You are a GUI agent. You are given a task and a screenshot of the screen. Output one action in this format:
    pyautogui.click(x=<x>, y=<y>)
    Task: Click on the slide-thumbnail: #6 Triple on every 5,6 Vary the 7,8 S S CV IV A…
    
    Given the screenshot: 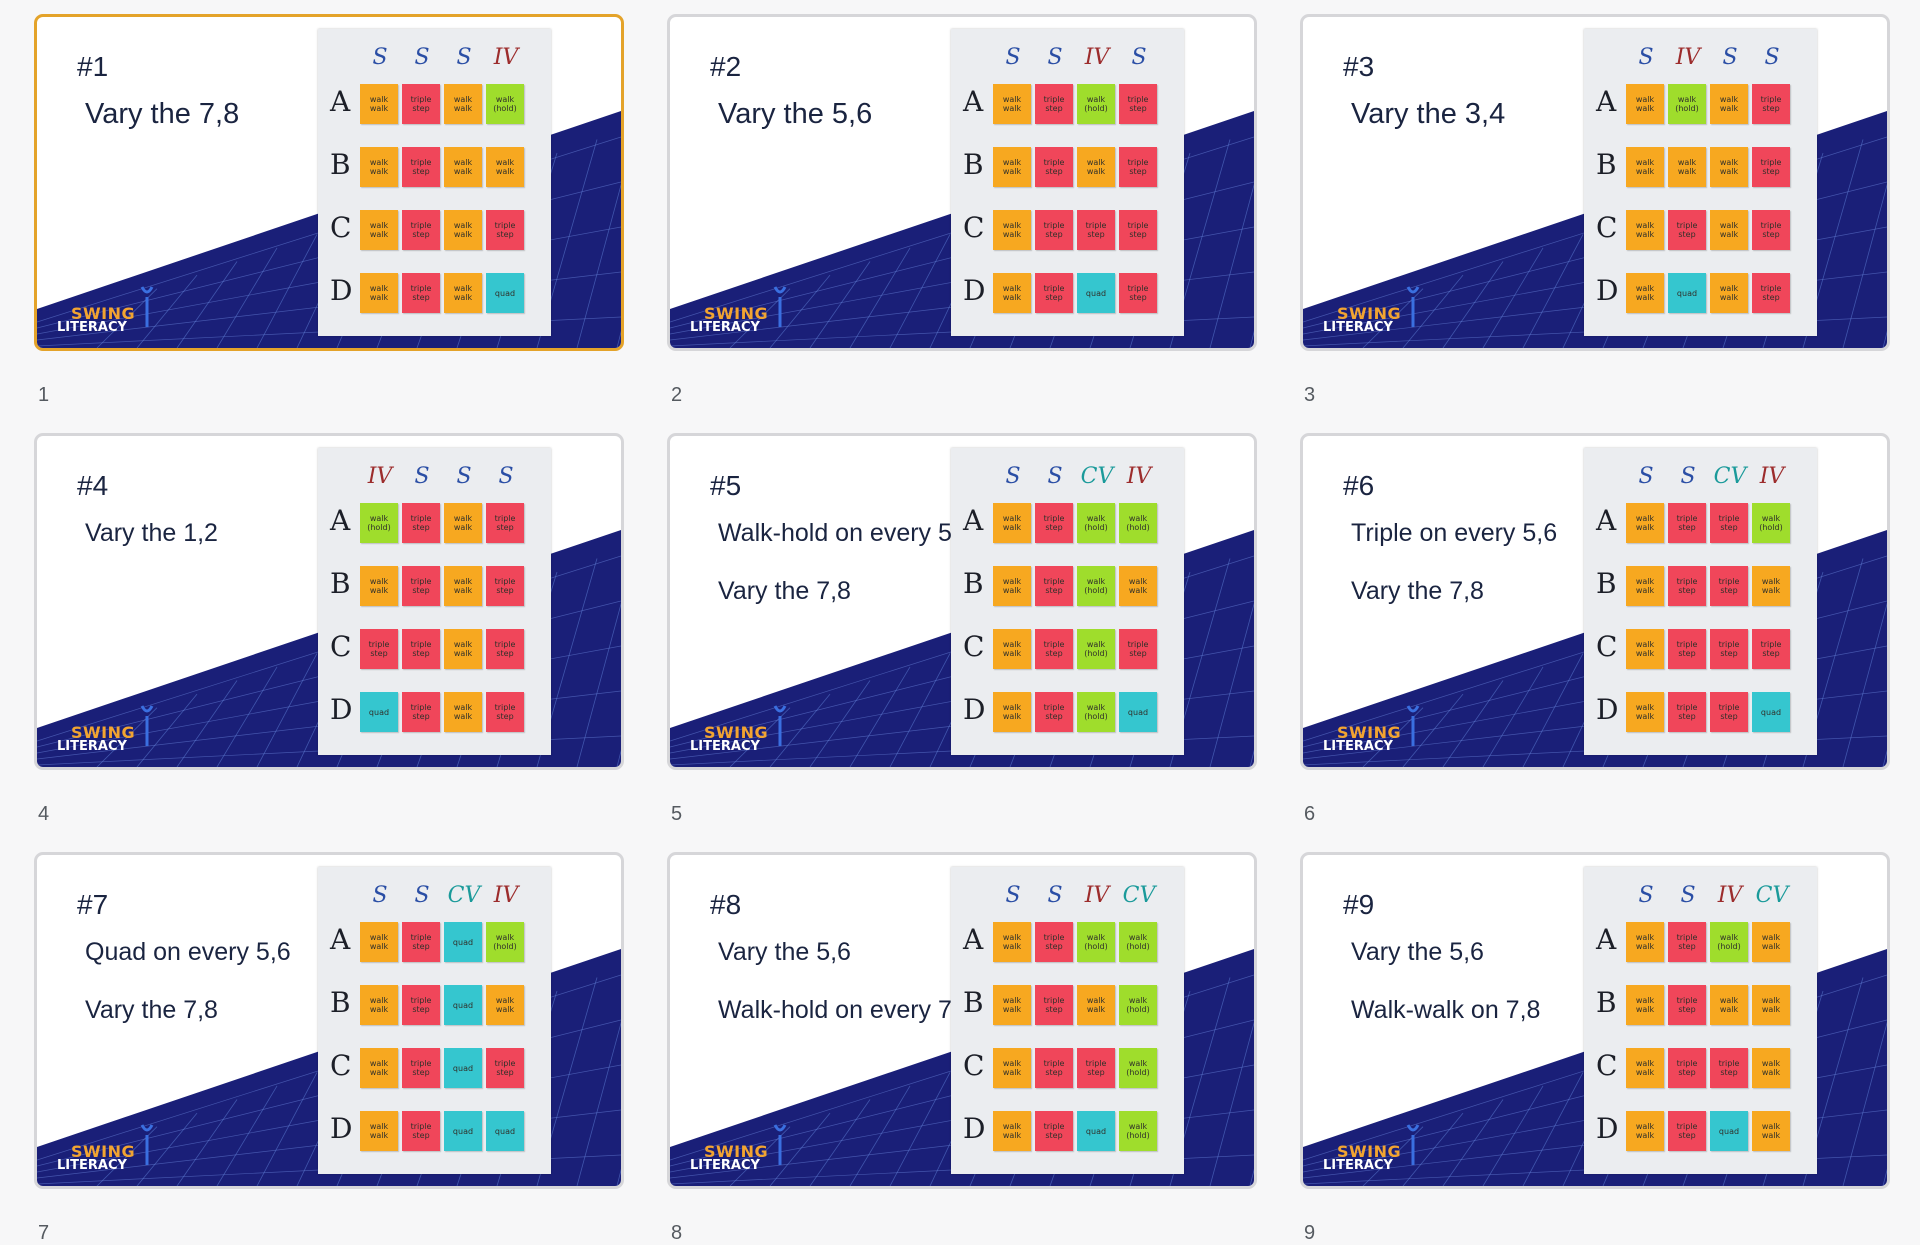 What is the action you would take?
    pyautogui.click(x=1595, y=629)
    